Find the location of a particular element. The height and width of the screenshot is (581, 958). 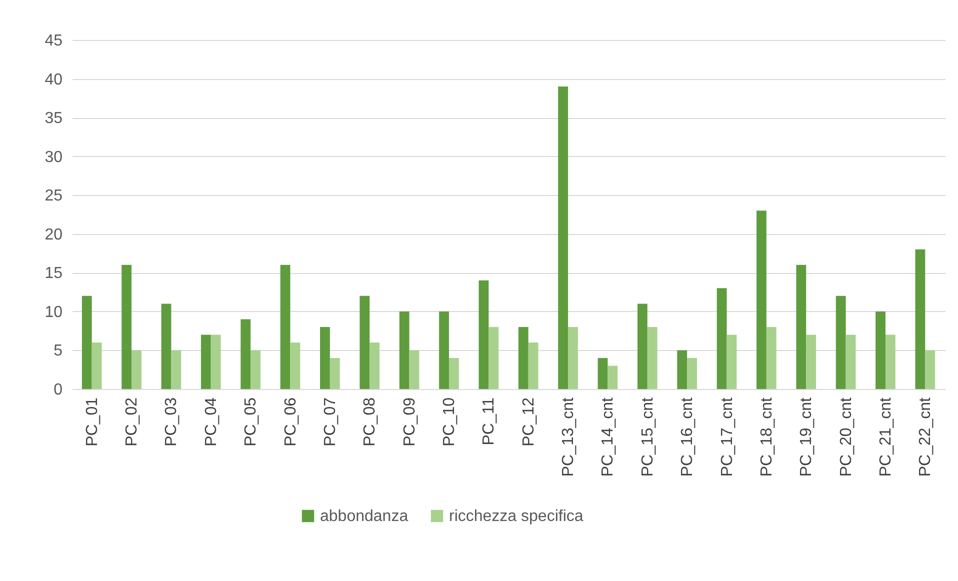

x-tick-label: PC_10 is located at coordinates (449, 421).